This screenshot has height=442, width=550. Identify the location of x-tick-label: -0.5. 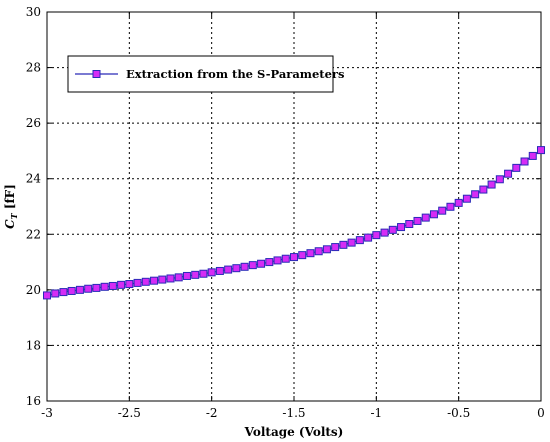
(458, 413).